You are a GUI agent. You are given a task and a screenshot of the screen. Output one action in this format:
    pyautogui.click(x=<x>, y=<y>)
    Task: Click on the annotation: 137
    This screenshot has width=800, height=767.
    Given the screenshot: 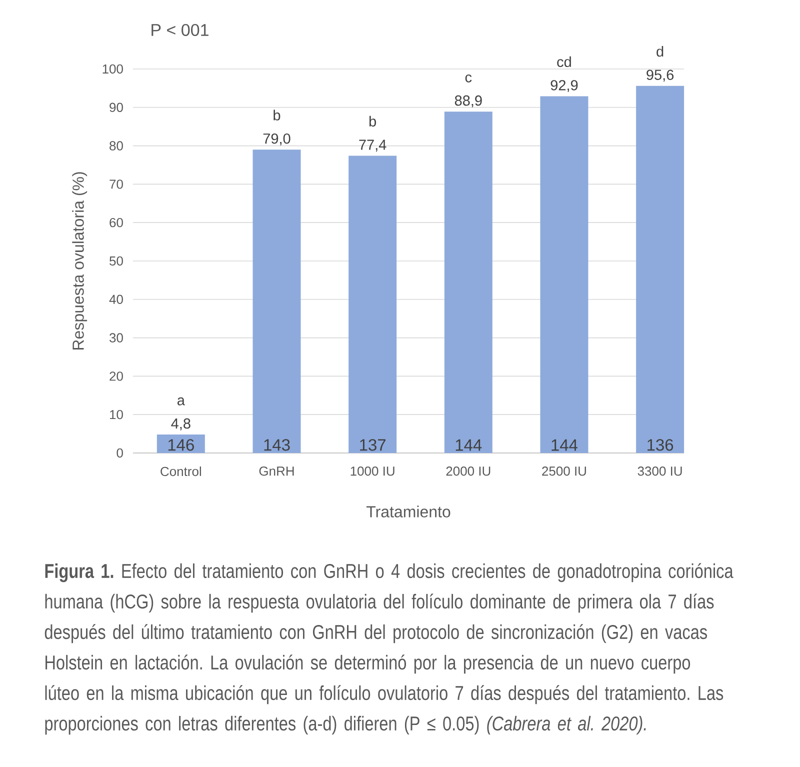 What is the action you would take?
    pyautogui.click(x=373, y=445)
    